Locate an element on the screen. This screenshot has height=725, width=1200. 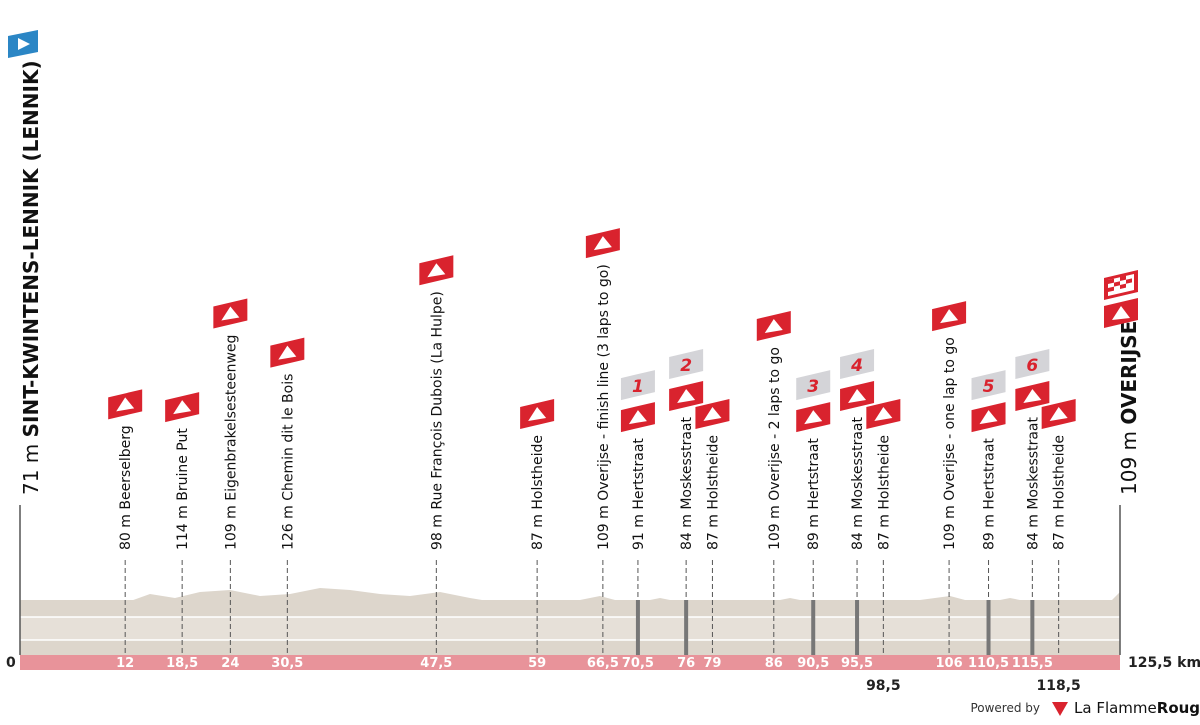
point-label: 109 m Overijse - one lap to go is located at coordinates (950, 443).